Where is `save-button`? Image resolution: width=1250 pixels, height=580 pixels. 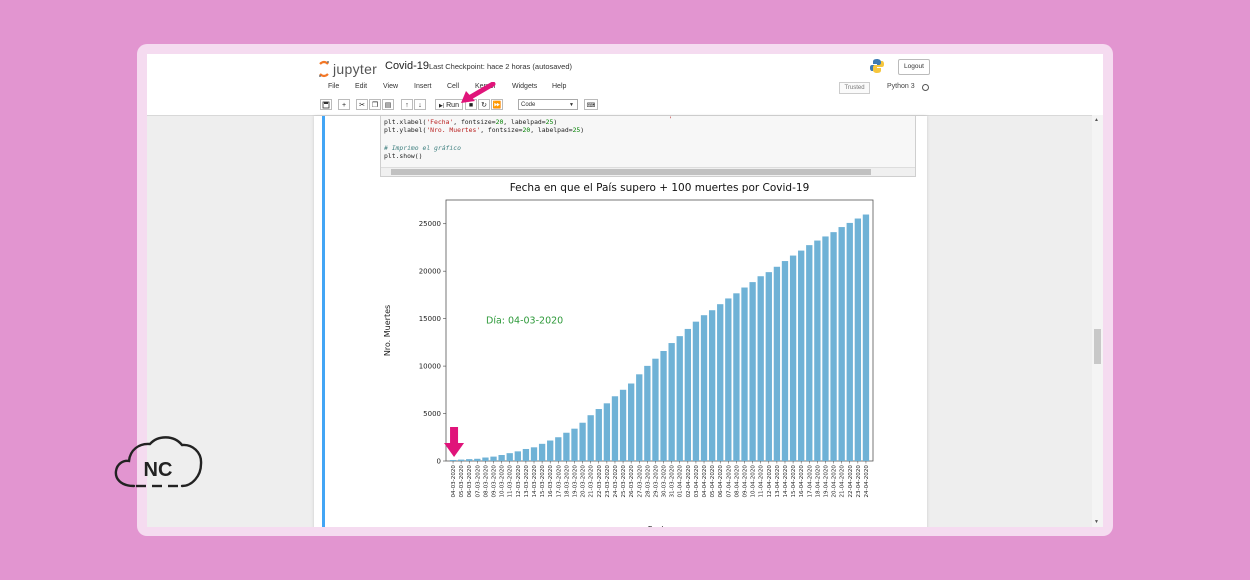
save-button is located at coordinates (326, 104).